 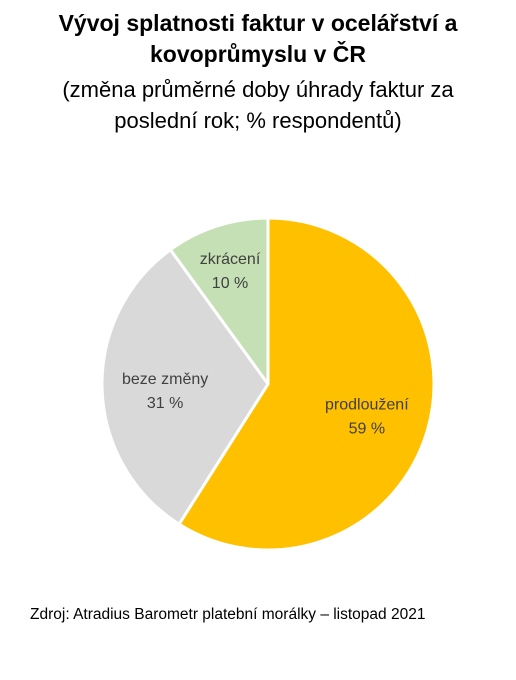 I want to click on slice-label-2: zkrácení, so click(x=230, y=259).